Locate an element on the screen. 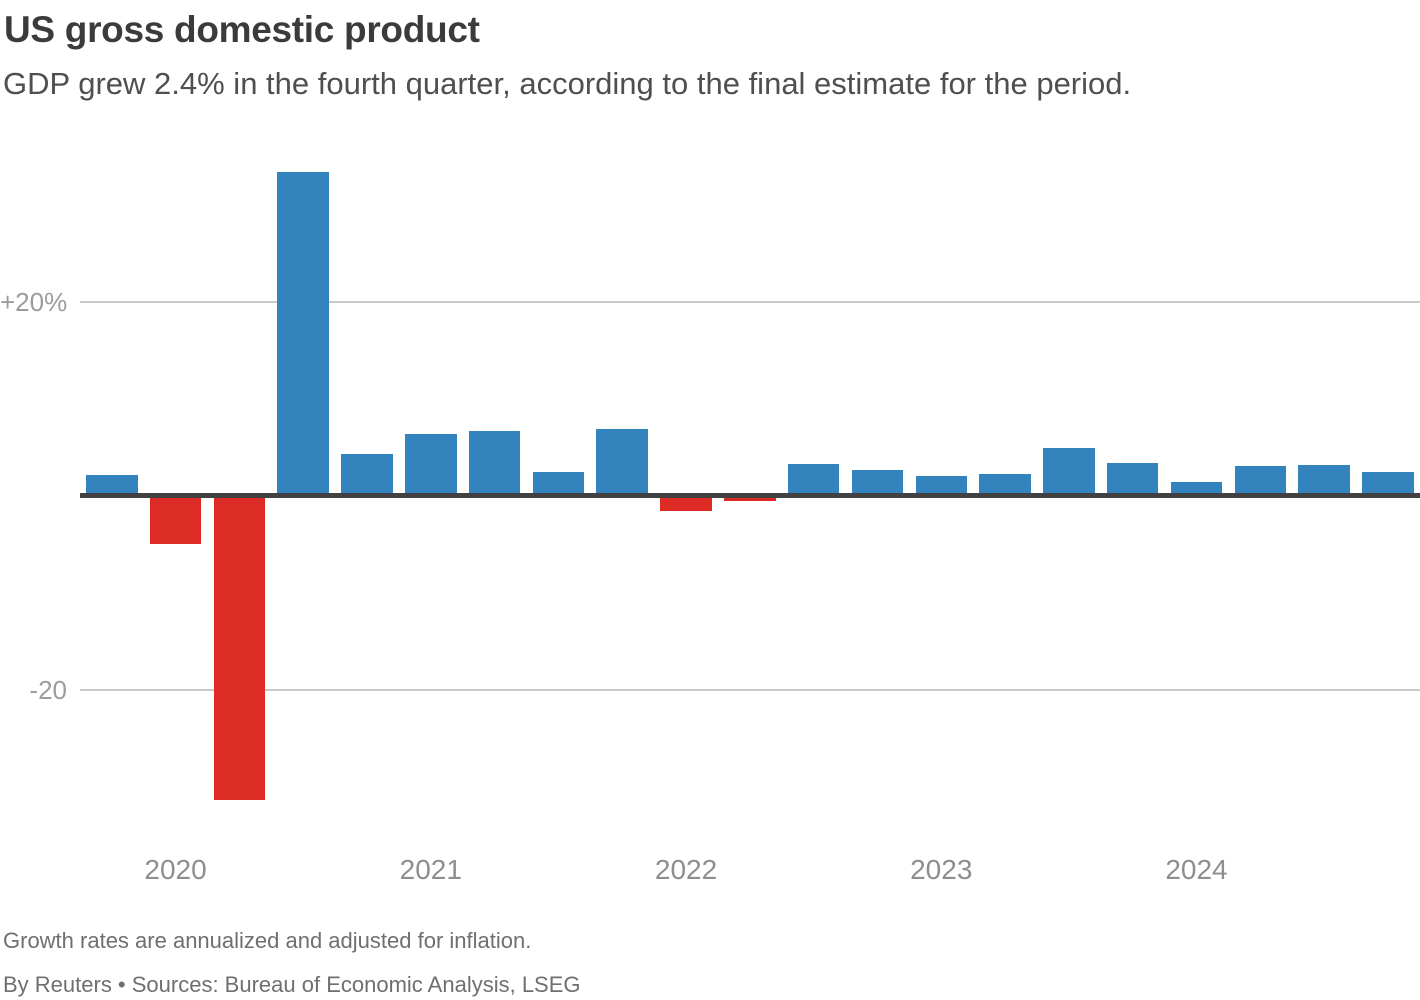  bar-q3-2021 is located at coordinates (558, 484).